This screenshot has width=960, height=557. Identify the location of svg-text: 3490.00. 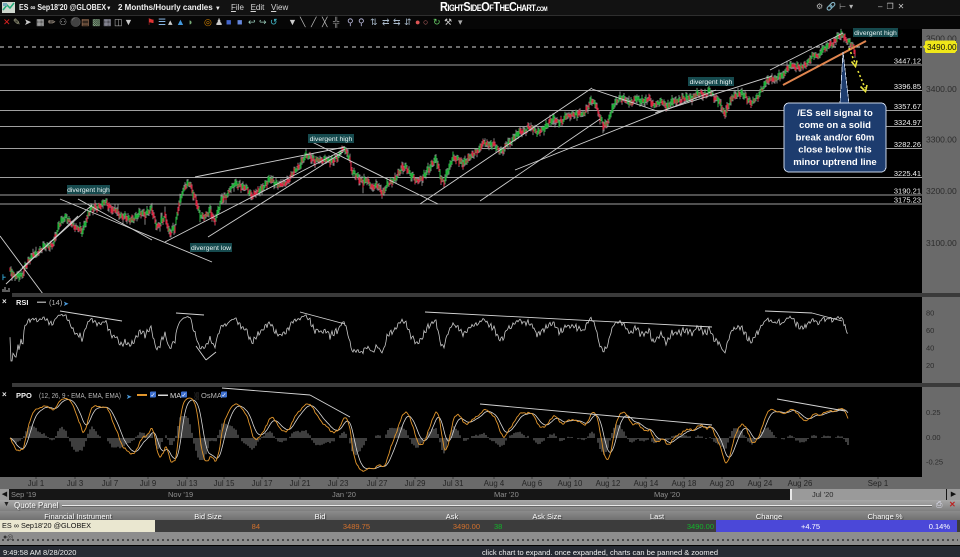
(942, 47).